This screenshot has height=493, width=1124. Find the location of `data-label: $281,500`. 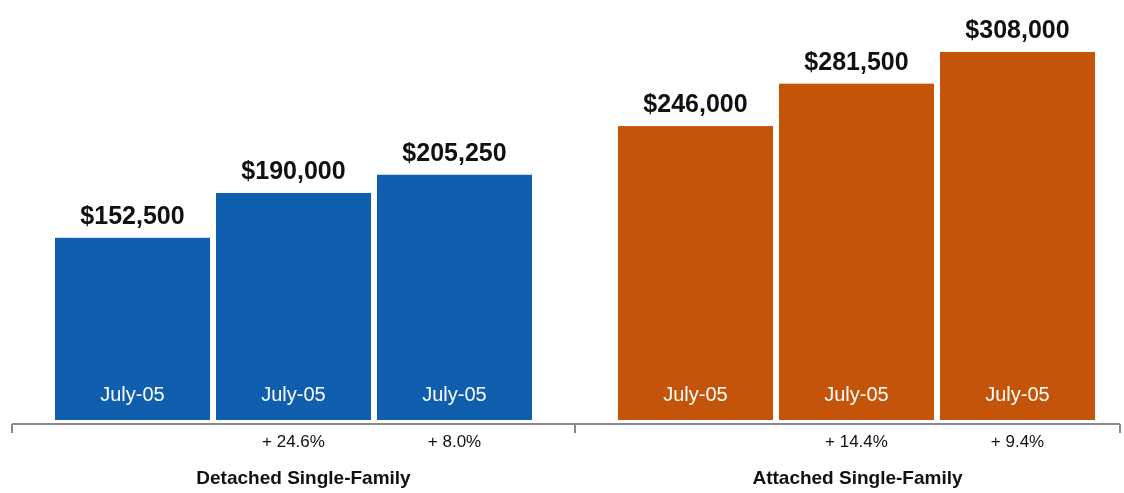

data-label: $281,500 is located at coordinates (856, 60).